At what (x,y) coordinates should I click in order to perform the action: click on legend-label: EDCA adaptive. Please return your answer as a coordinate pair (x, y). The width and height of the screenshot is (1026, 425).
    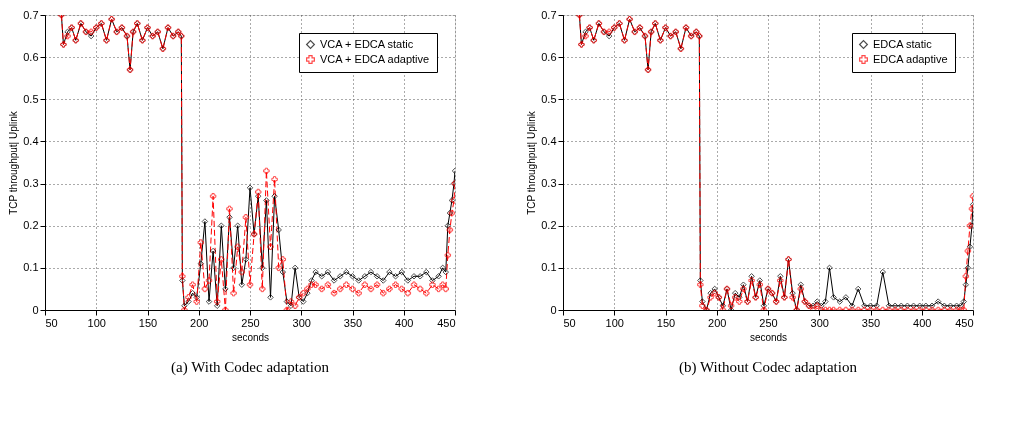
    Looking at the image, I should click on (910, 58).